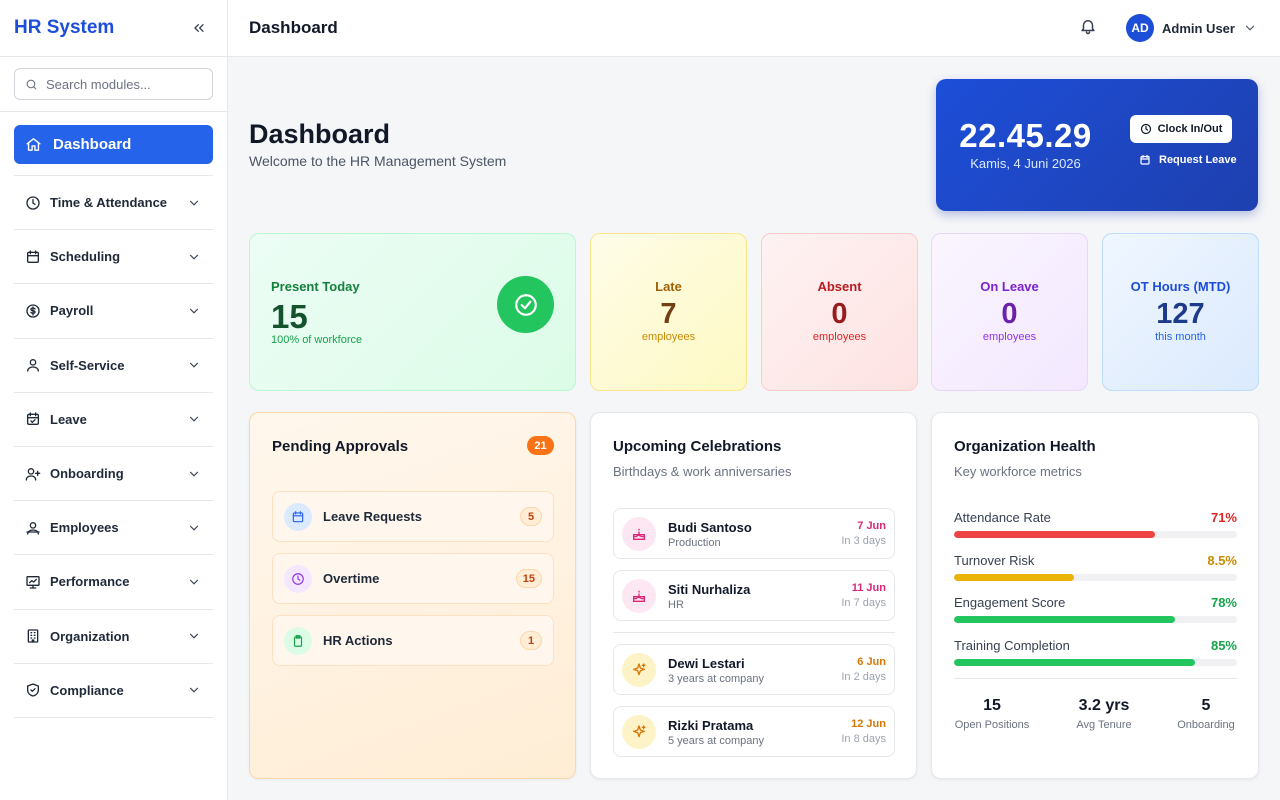  I want to click on user-icon, so click(33, 365).